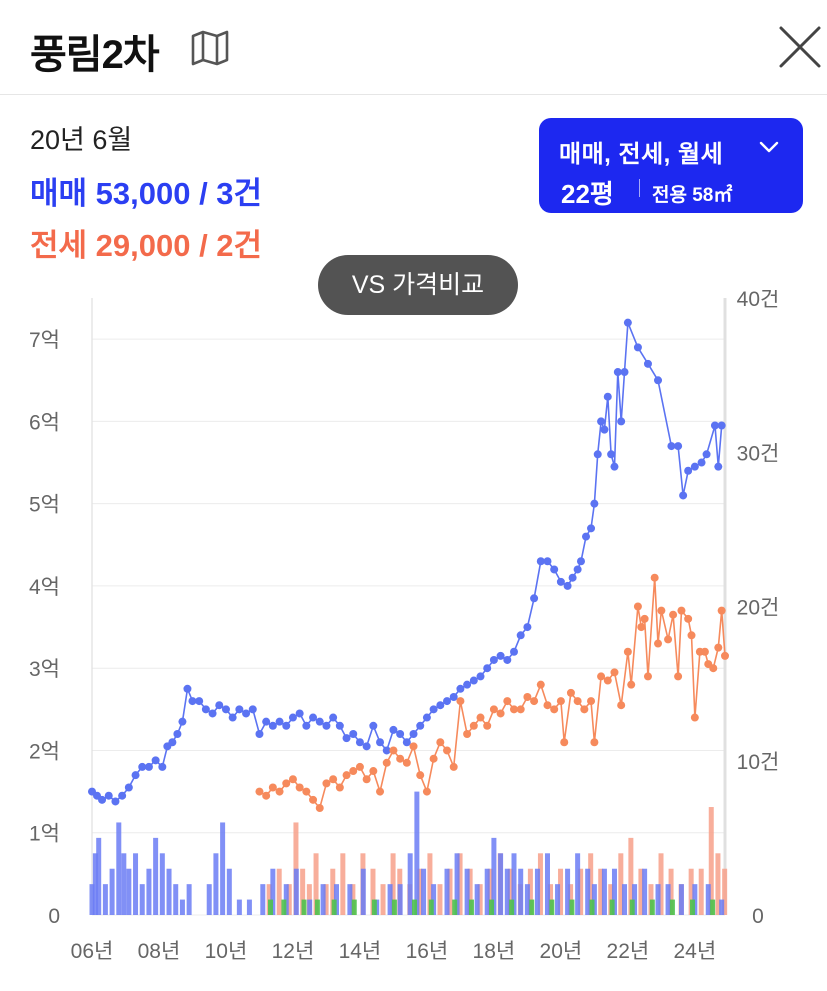 The width and height of the screenshot is (827, 991). Describe the element at coordinates (800, 47) in the screenshot. I see `close-icon` at that location.